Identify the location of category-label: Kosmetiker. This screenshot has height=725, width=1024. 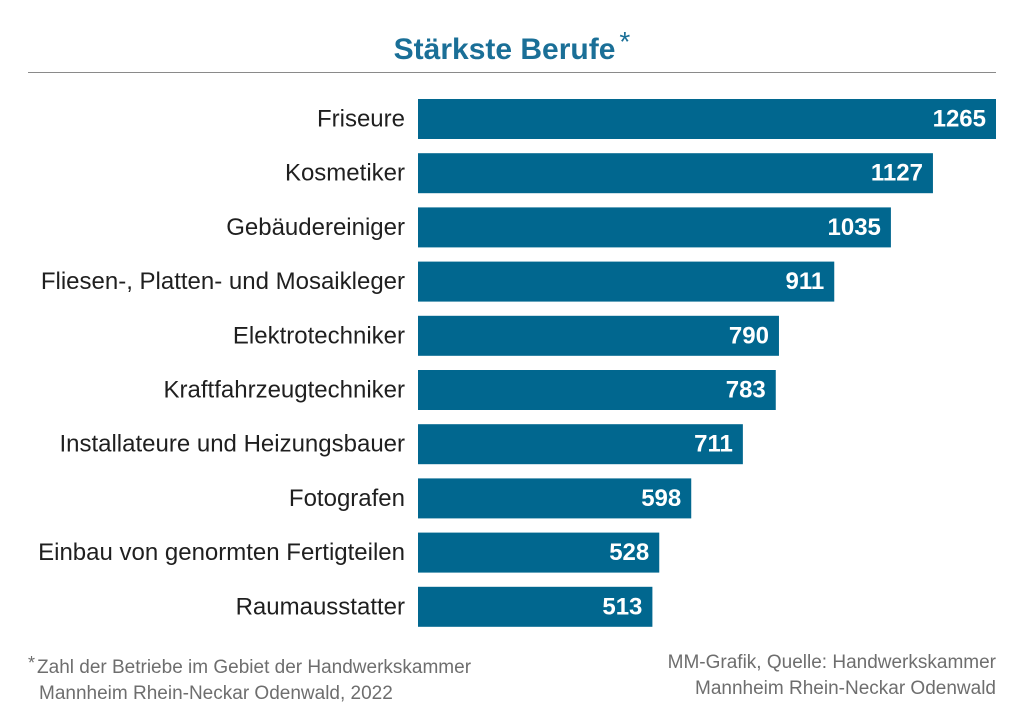
(345, 173).